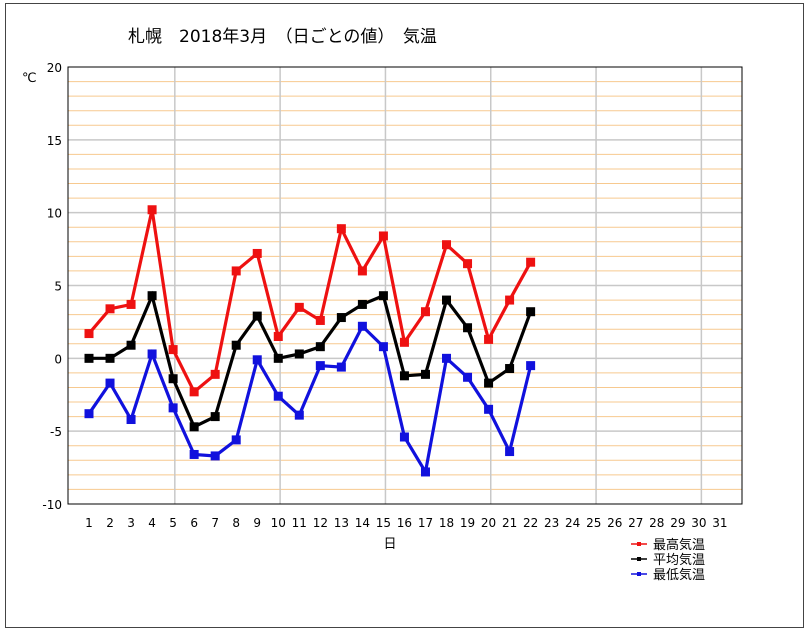 This screenshot has width=809, height=633. Describe the element at coordinates (635, 523) in the screenshot. I see `x-tick-label: 27` at that location.